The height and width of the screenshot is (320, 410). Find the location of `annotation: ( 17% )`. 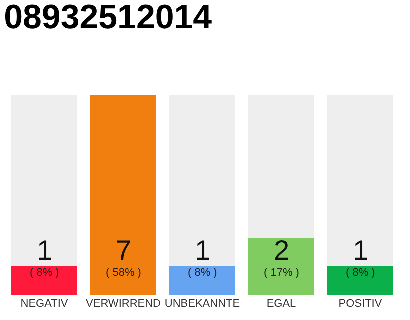

annotation: ( 17% ) is located at coordinates (282, 273).